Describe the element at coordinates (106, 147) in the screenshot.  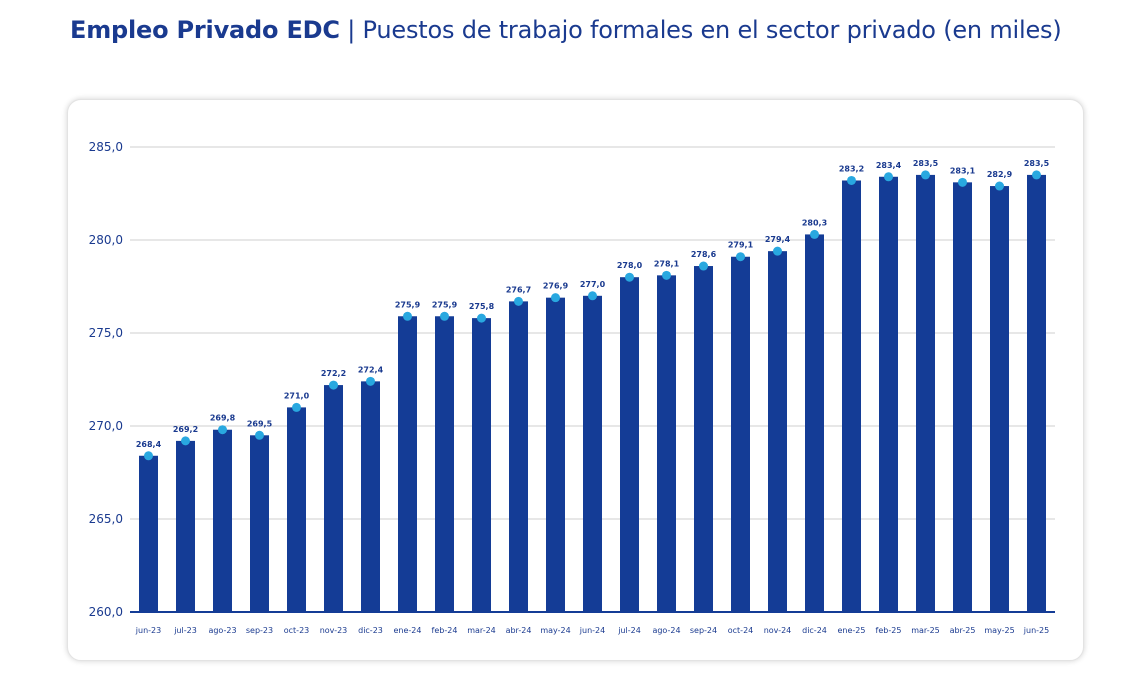
I see `y-tick-label: 285,0` at that location.